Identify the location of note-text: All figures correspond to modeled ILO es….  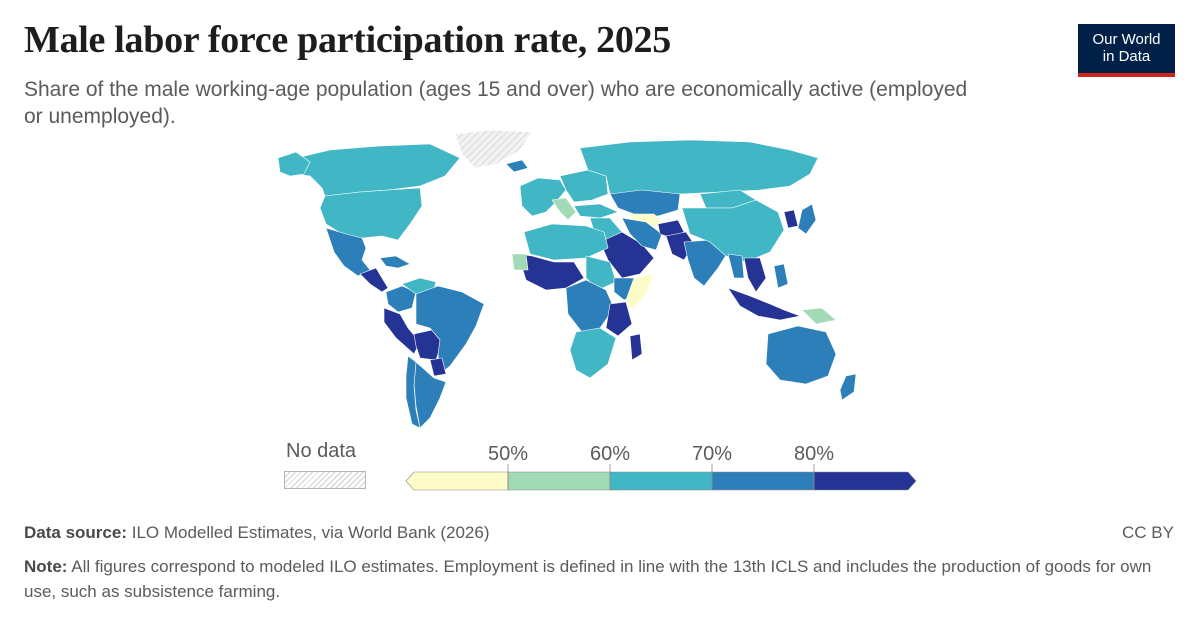
(588, 579).